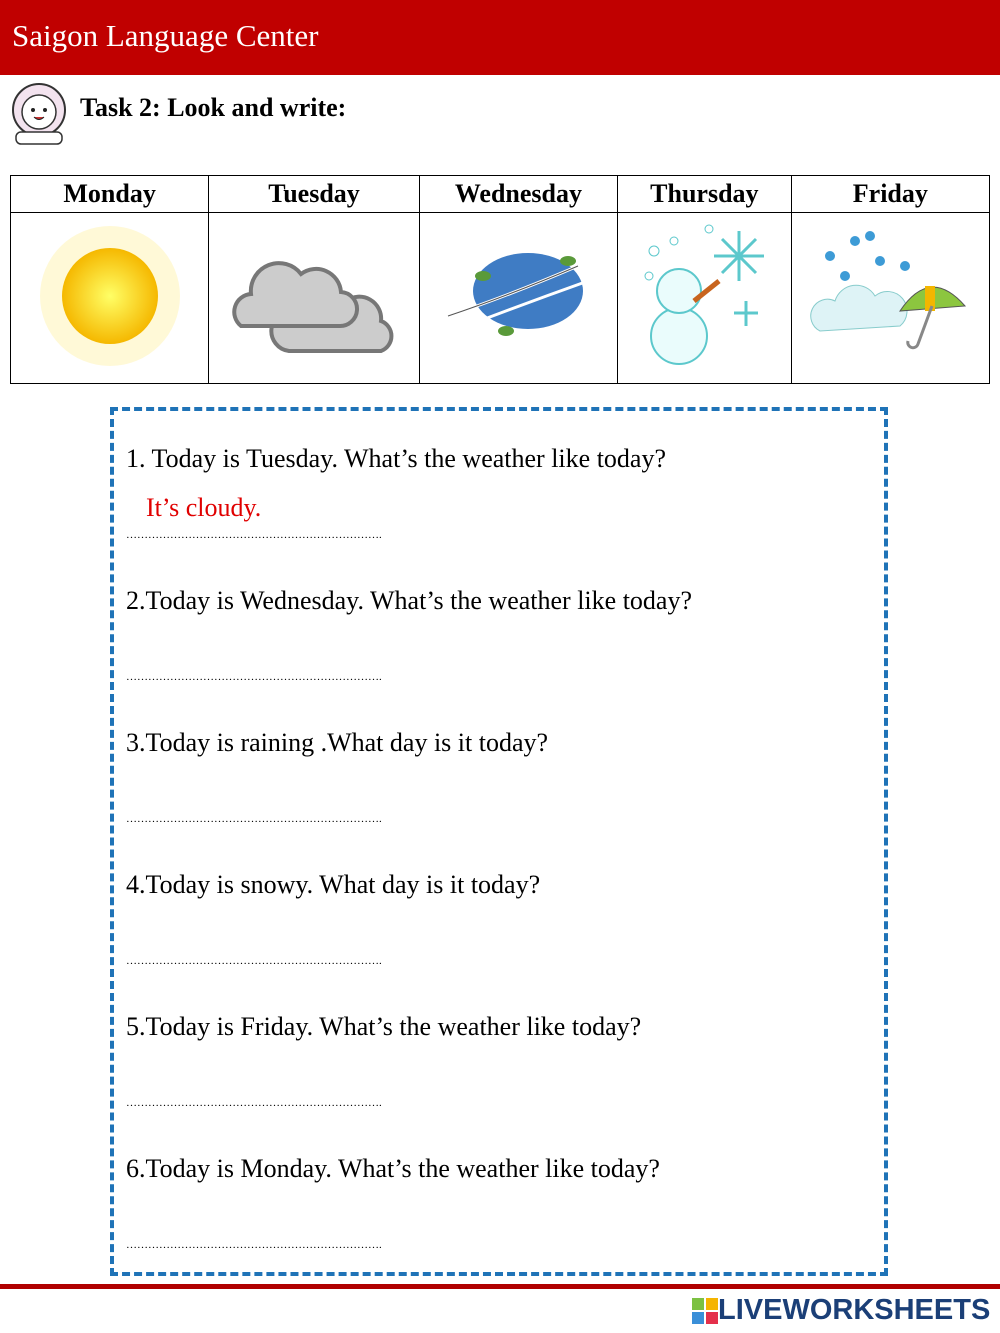 The image size is (1000, 1333). Describe the element at coordinates (500, 1286) in the screenshot. I see `footer-divider` at that location.